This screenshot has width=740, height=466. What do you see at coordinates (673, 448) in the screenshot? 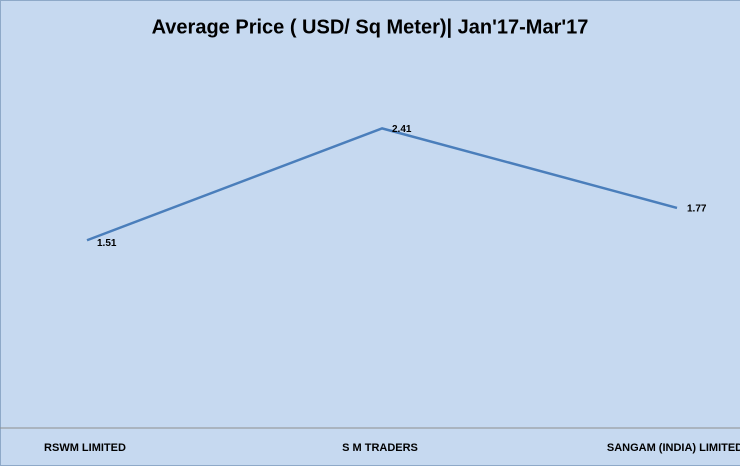
I see `x-tick-label: SANGAM (INDIA) LIMITED` at bounding box center [673, 448].